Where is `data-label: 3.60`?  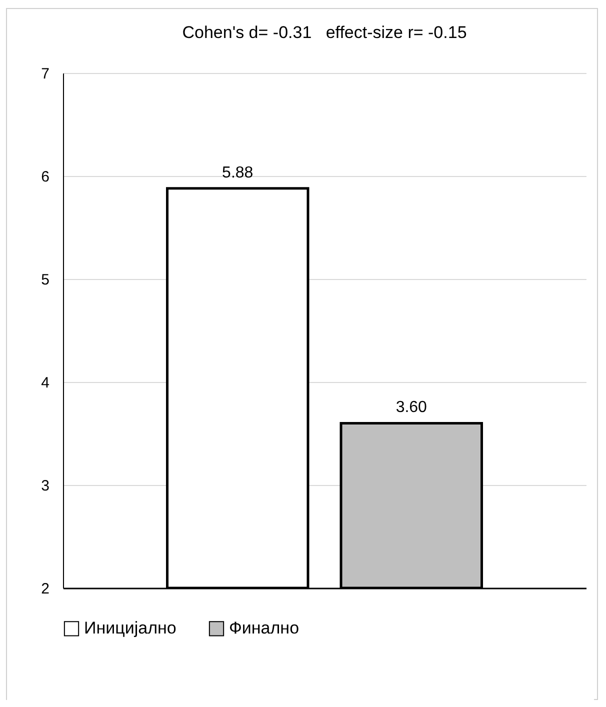
data-label: 3.60 is located at coordinates (412, 407).